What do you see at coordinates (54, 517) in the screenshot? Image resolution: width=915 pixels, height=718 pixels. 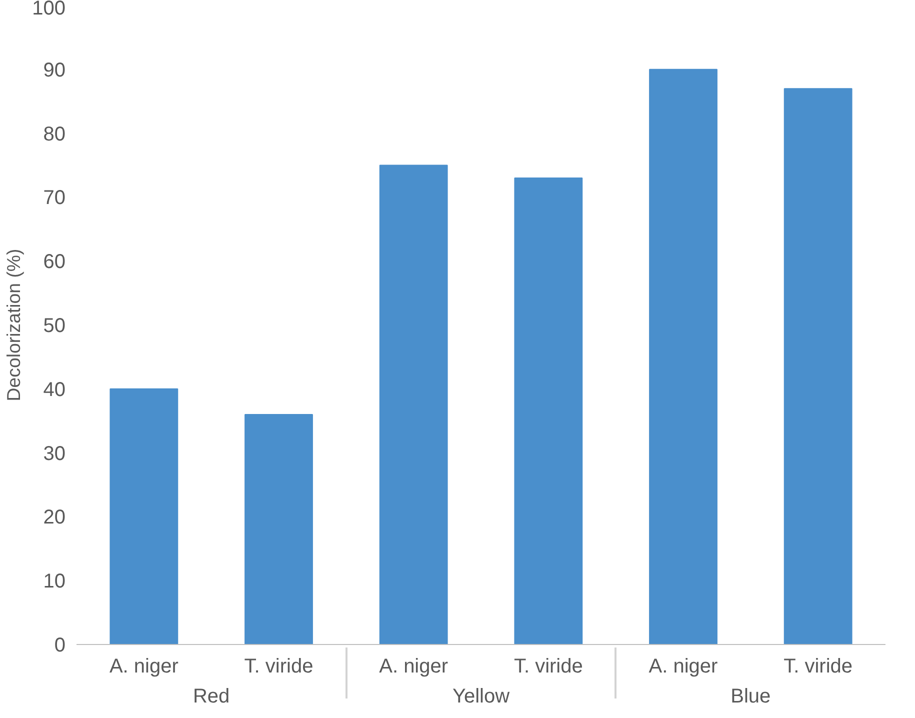 I see `y-tick-label: 20` at bounding box center [54, 517].